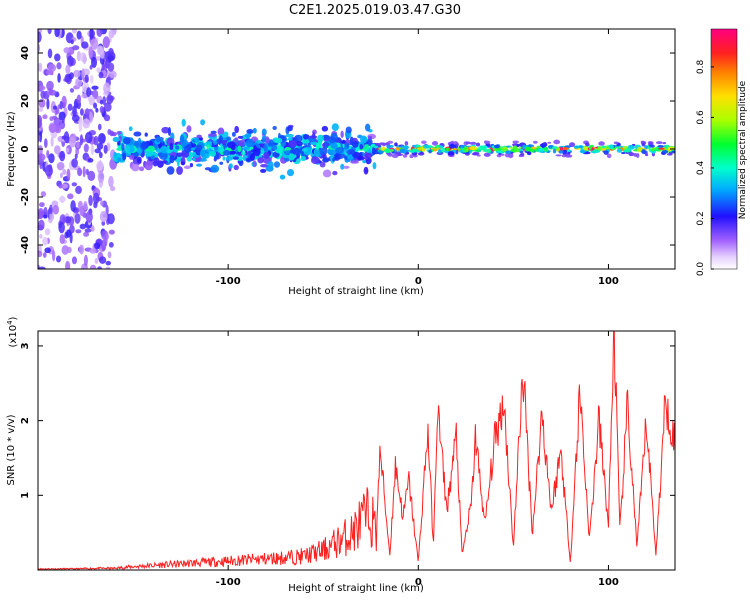 The width and height of the screenshot is (750, 600). I want to click on snr-x-tick-label: -100, so click(228, 582).